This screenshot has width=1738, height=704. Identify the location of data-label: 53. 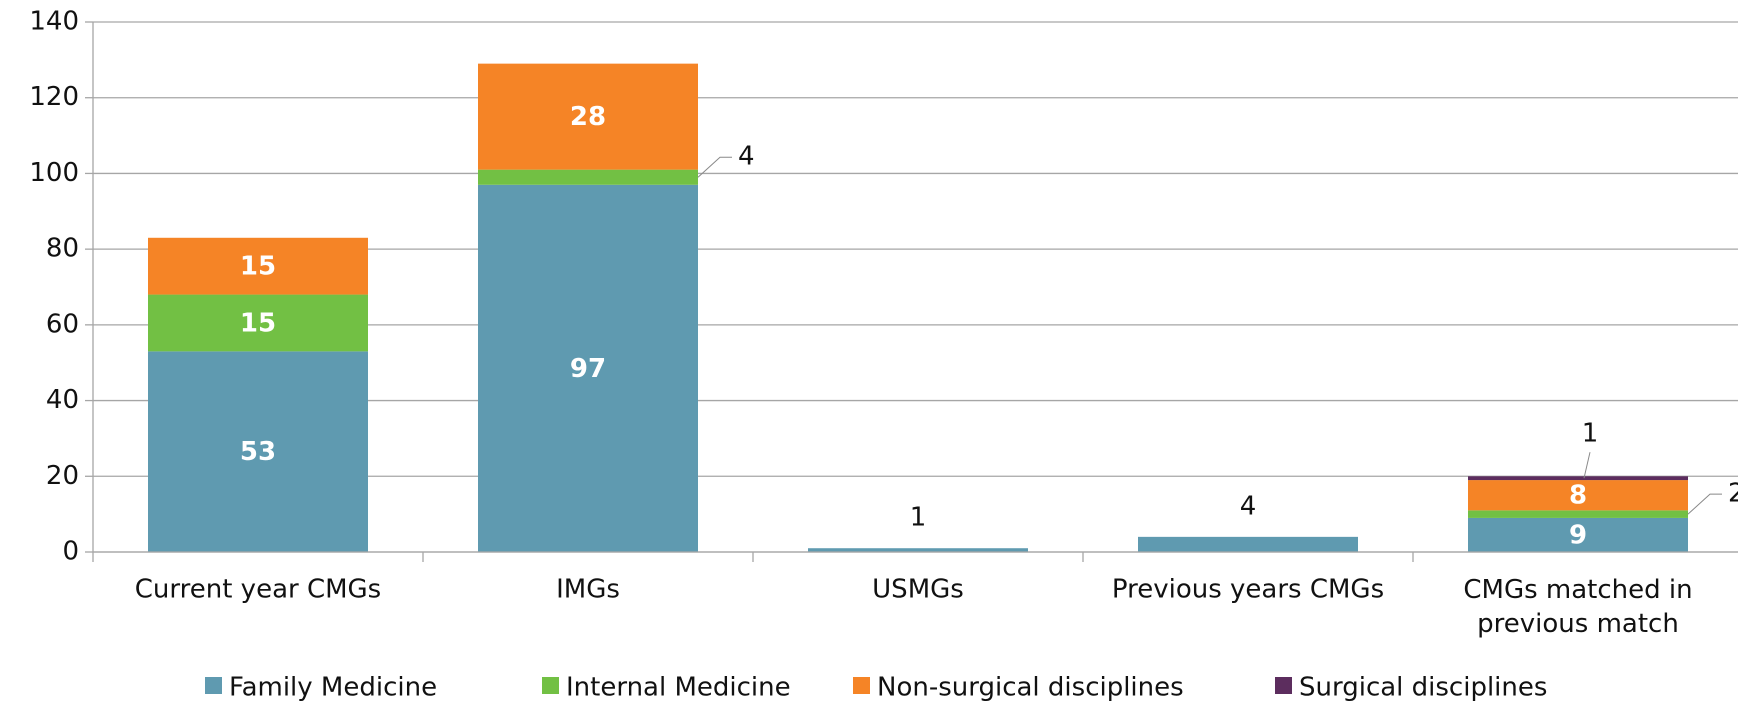
(258, 452).